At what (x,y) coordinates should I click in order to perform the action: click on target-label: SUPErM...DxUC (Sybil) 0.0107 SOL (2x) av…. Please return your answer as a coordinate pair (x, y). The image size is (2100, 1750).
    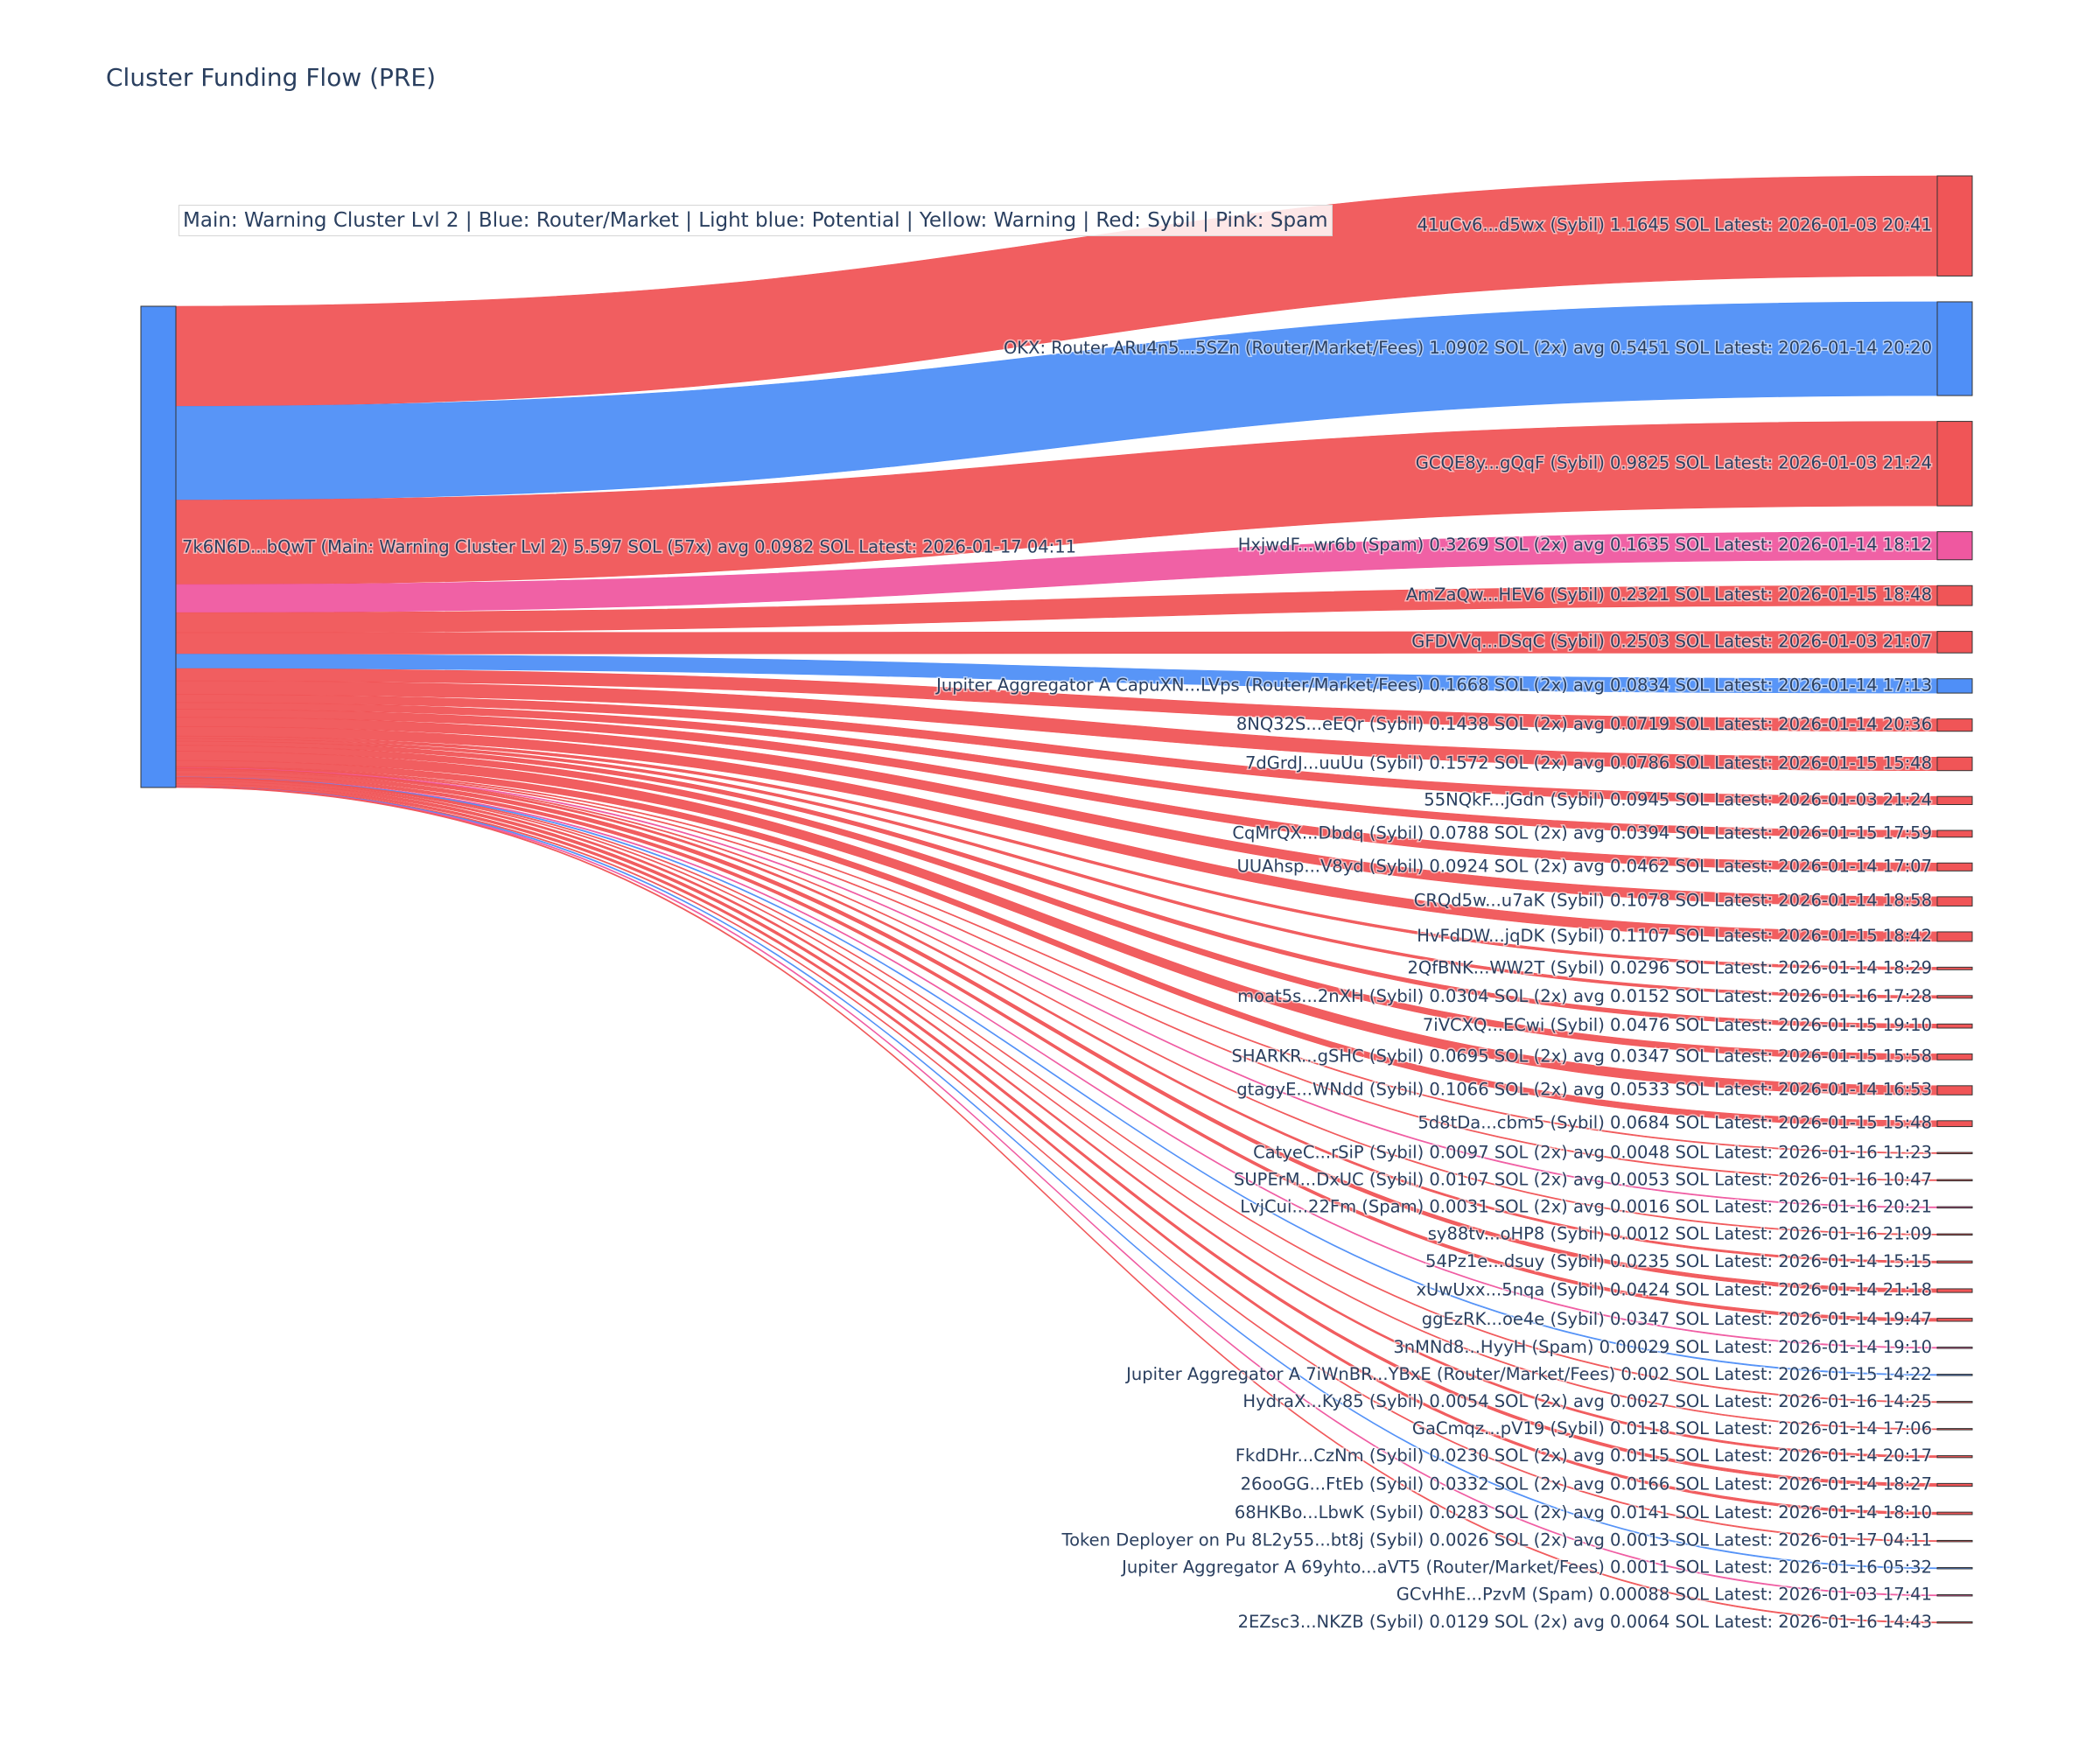
    Looking at the image, I should click on (1583, 1179).